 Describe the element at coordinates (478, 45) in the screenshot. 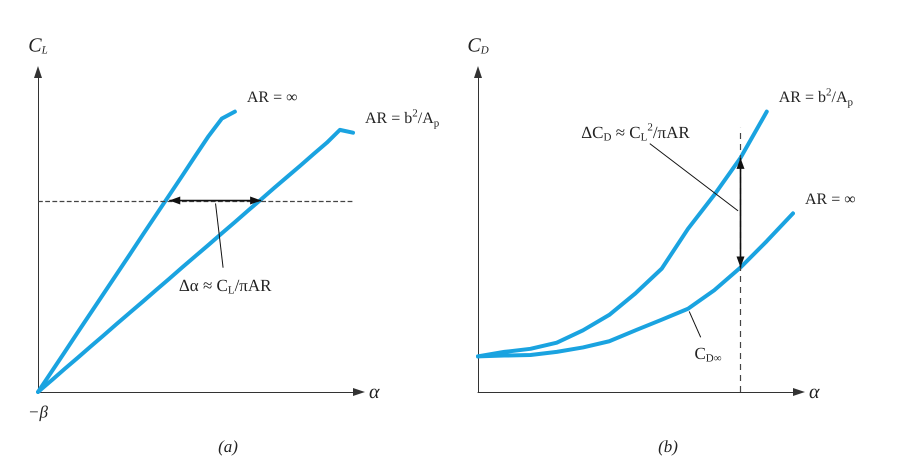

I see `y-axis-title: CD` at that location.